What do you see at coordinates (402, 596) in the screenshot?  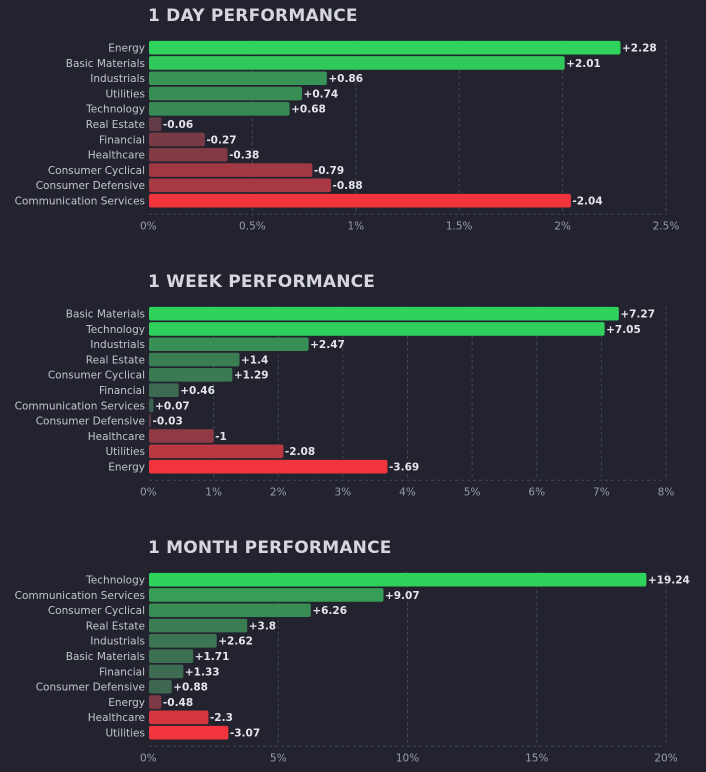 I see `value-label: +9.07` at bounding box center [402, 596].